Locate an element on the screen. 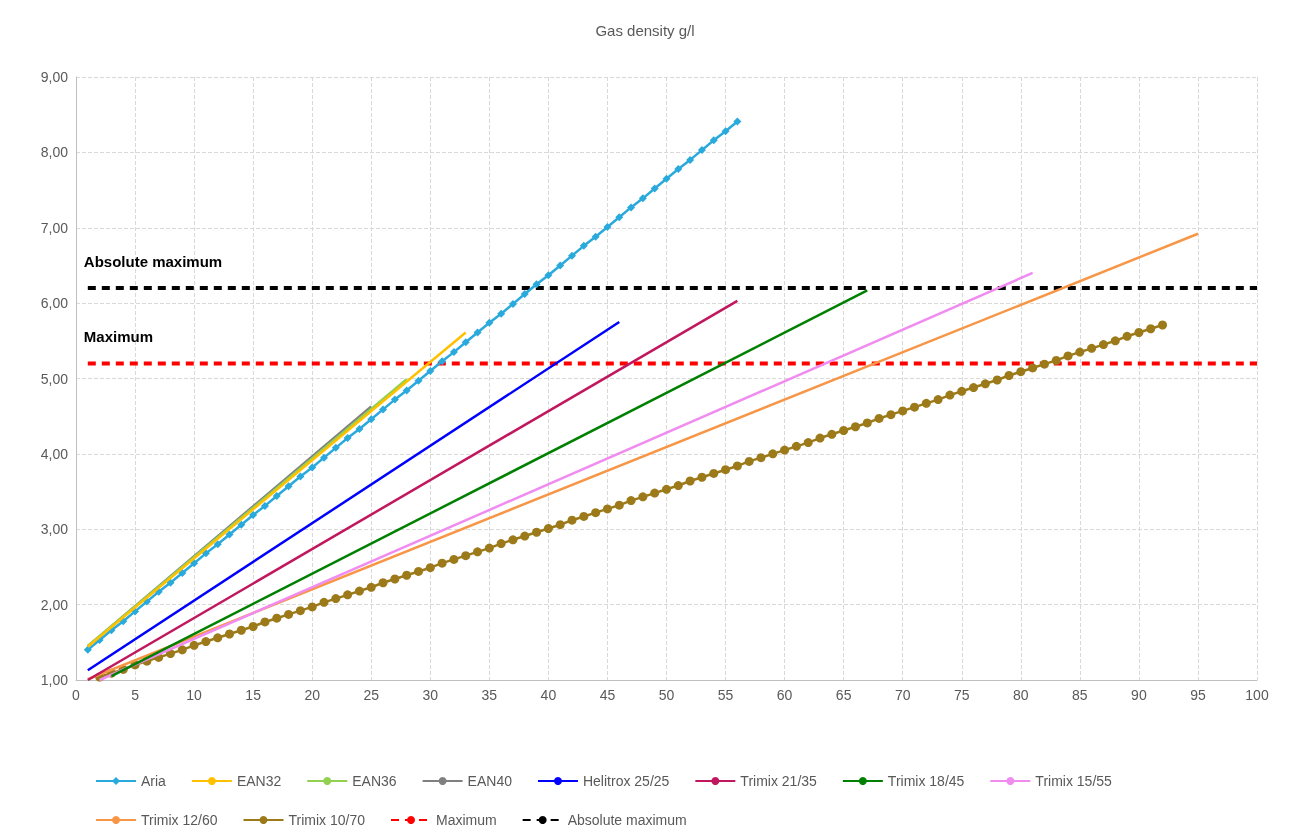  x-tick-label: 70 is located at coordinates (902, 695).